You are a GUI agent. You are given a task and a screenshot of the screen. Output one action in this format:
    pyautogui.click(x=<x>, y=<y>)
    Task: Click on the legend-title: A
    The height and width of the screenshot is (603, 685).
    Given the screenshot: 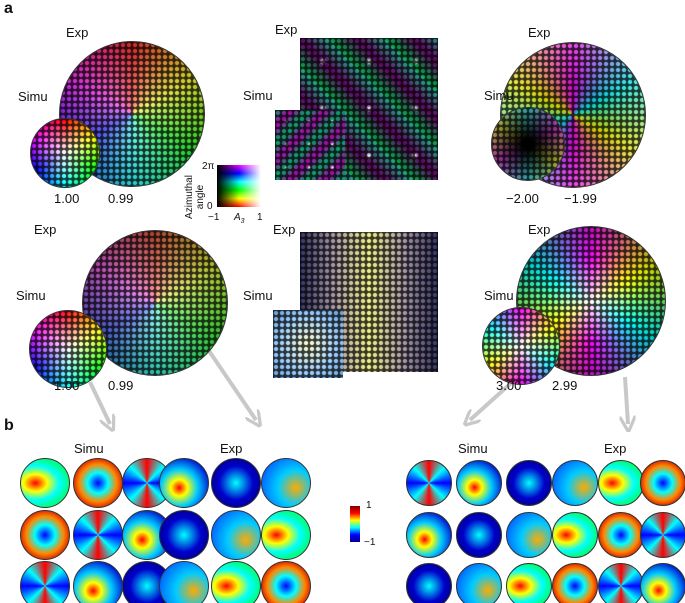 What is the action you would take?
    pyautogui.click(x=237, y=217)
    